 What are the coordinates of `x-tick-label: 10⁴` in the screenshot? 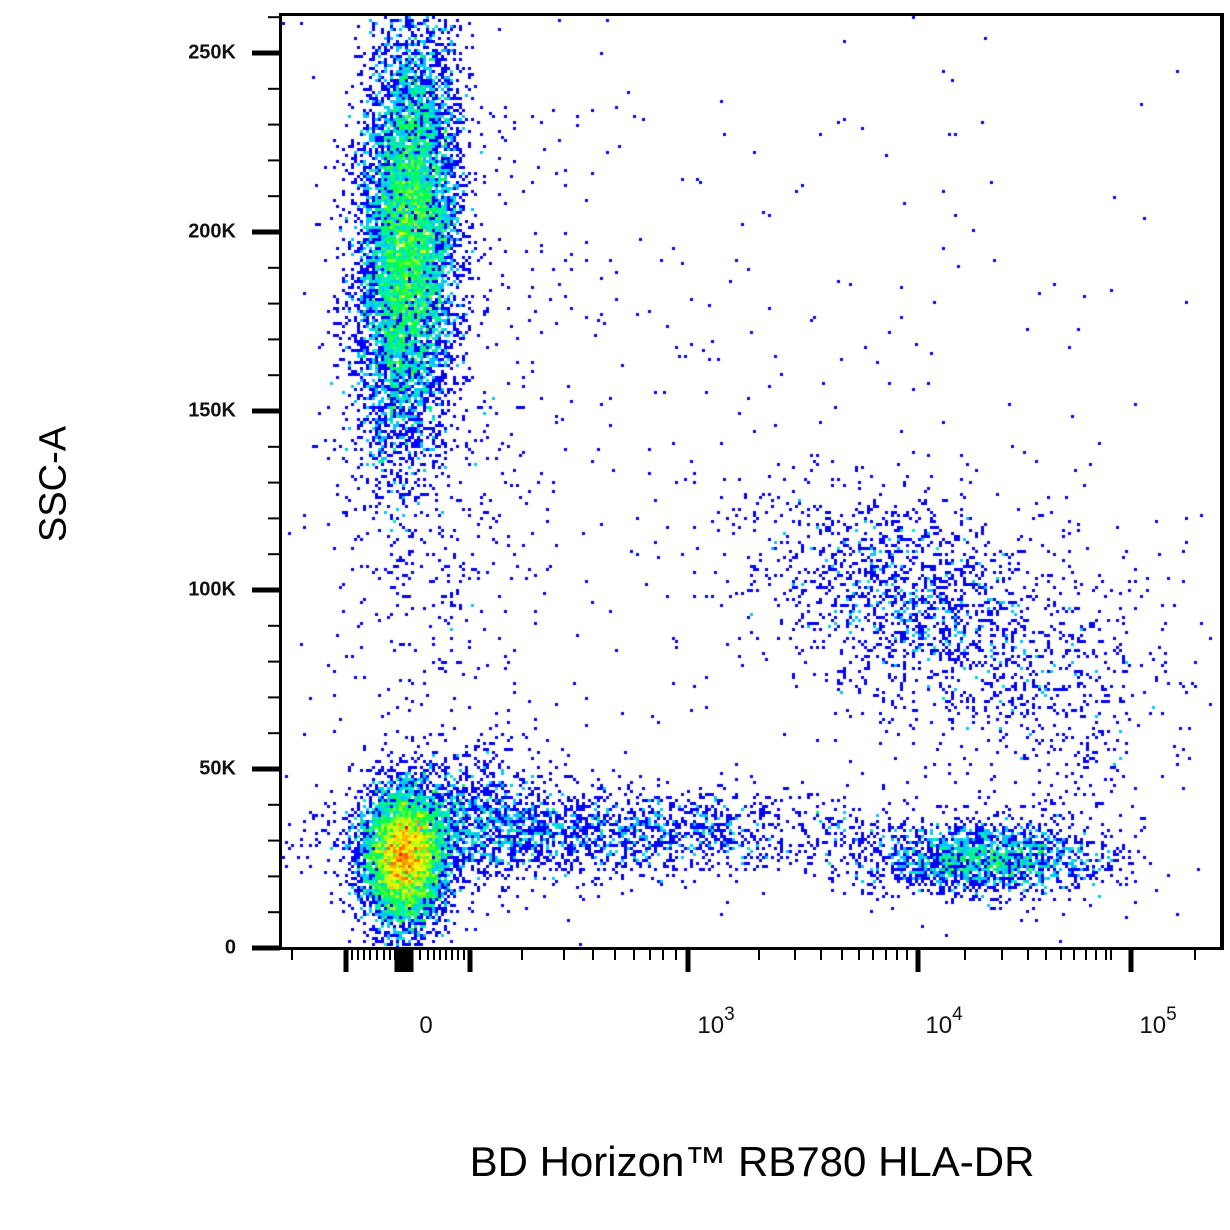 It's located at (943, 1022).